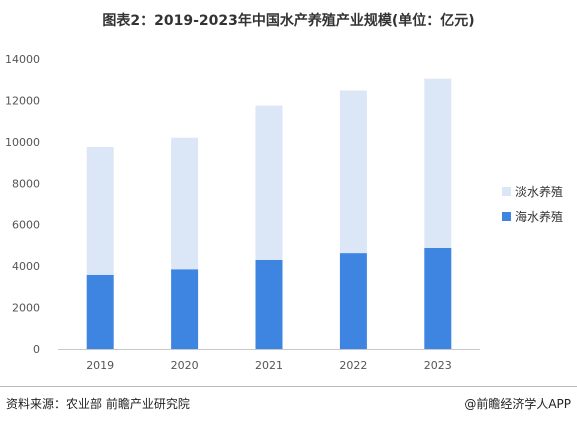  What do you see at coordinates (517, 404) in the screenshot?
I see `credit-note: @前瞻经济学人APP` at bounding box center [517, 404].